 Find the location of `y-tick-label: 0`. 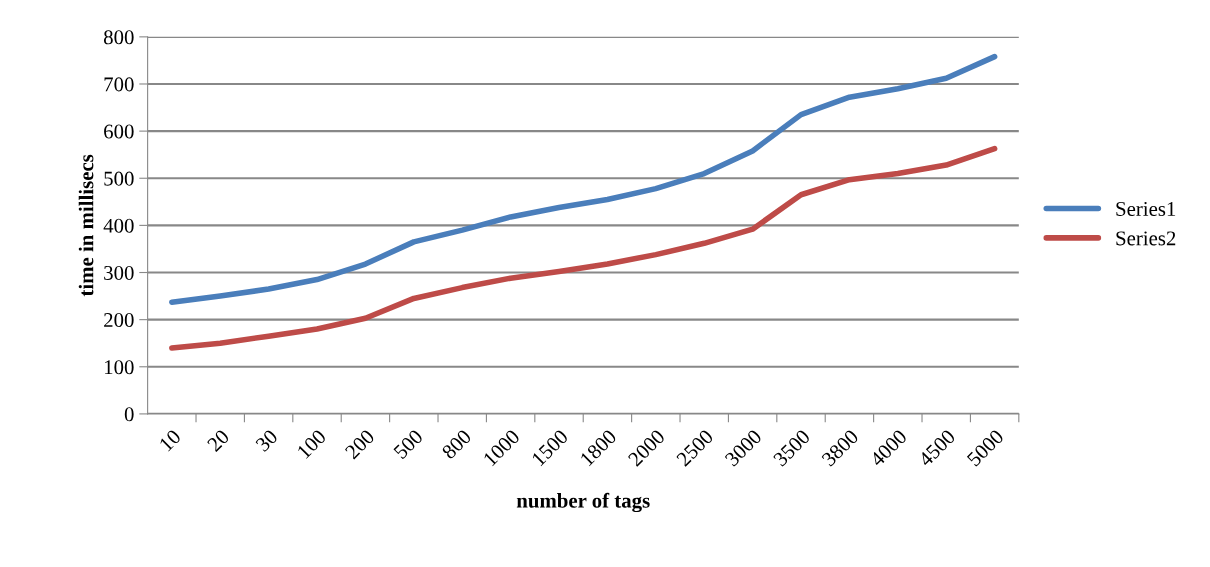

y-tick-label: 0 is located at coordinates (129, 414).